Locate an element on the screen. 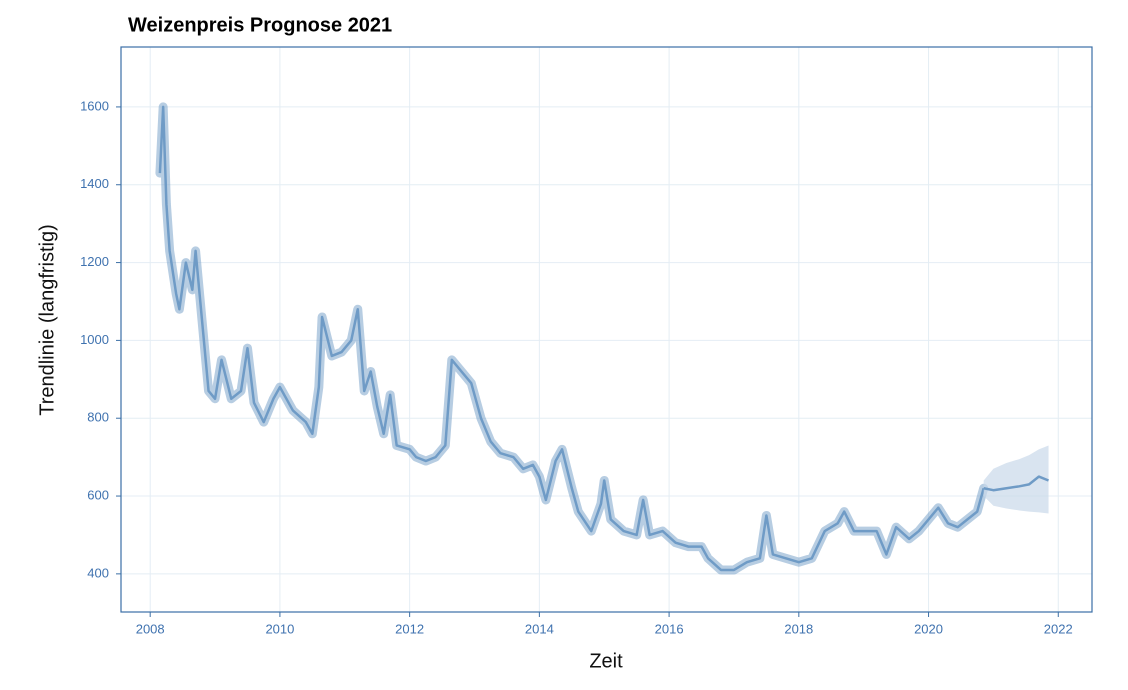  y-tick-label: 1400 is located at coordinates (94, 183).